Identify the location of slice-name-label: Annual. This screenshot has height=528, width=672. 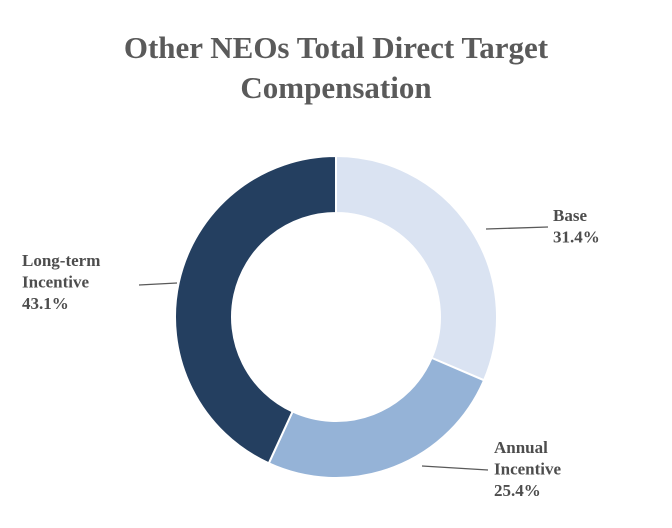
(521, 447).